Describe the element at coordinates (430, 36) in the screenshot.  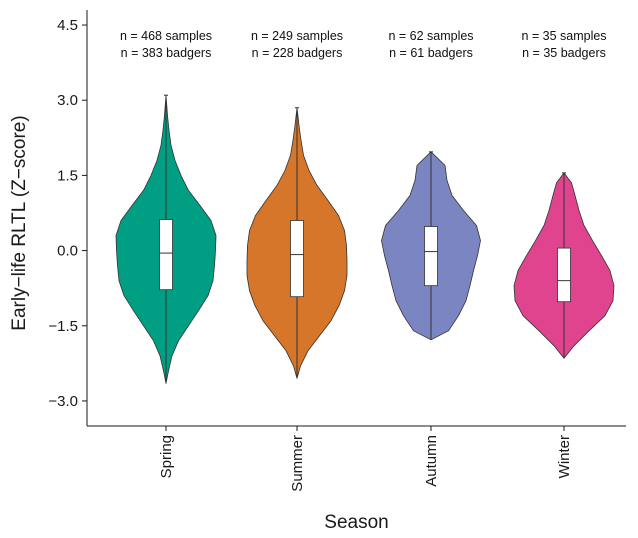
I see `samples-annotation: n = 62 samples` at that location.